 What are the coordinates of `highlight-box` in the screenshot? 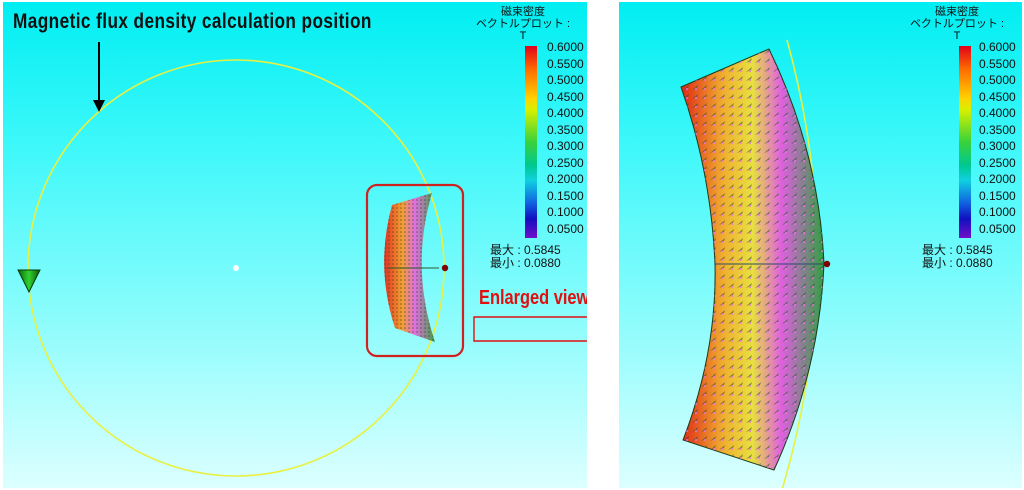 It's located at (415, 270).